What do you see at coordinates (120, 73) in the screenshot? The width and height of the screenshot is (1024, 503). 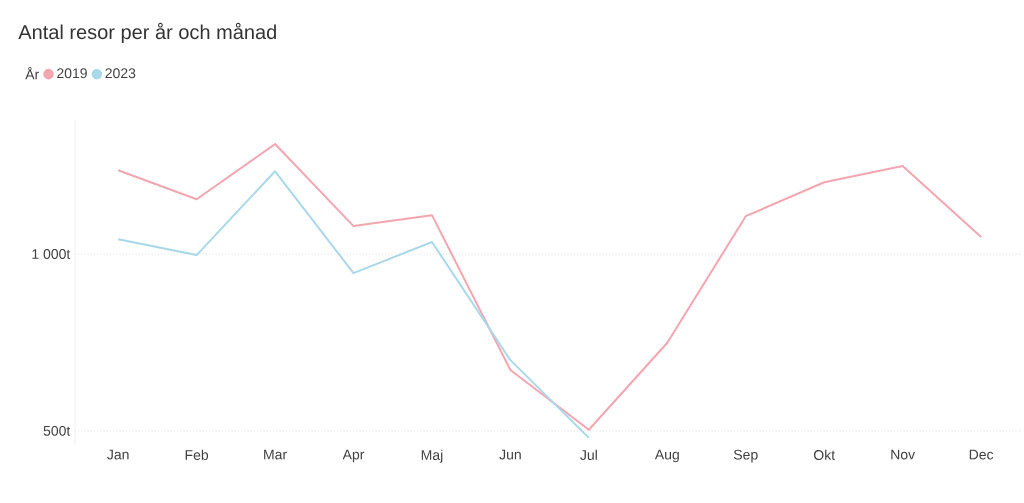 I see `legend-label: 2023` at bounding box center [120, 73].